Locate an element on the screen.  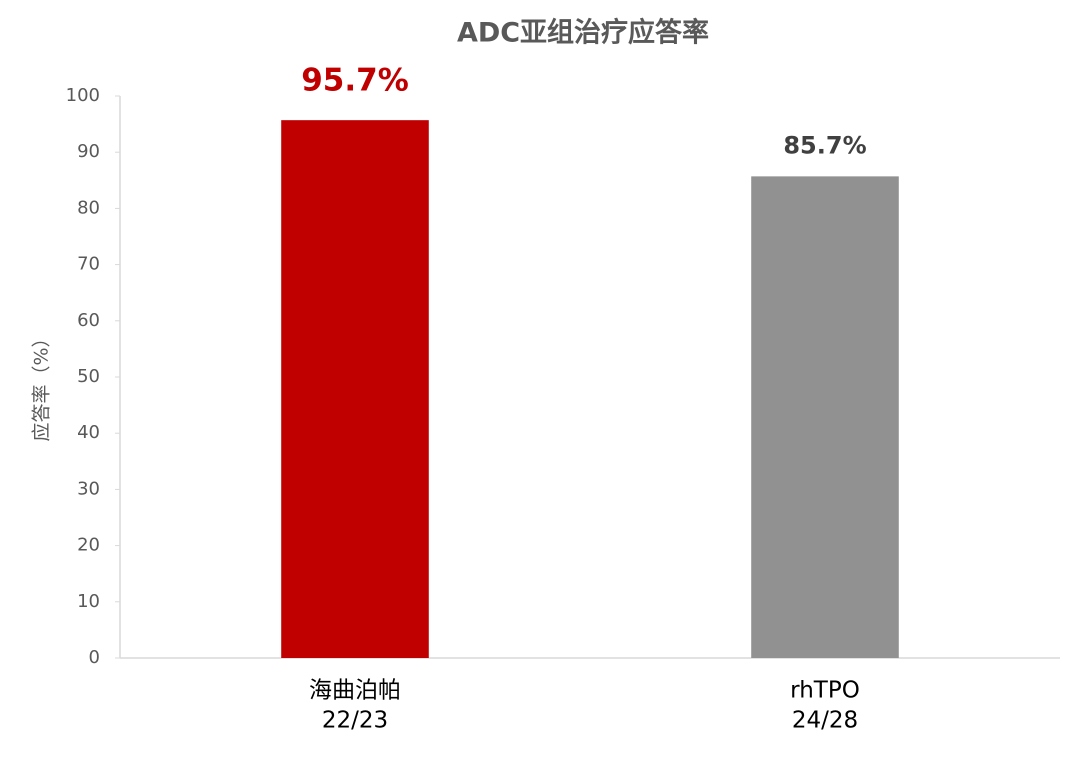
y-tick-label: 100 is located at coordinates (83, 95).